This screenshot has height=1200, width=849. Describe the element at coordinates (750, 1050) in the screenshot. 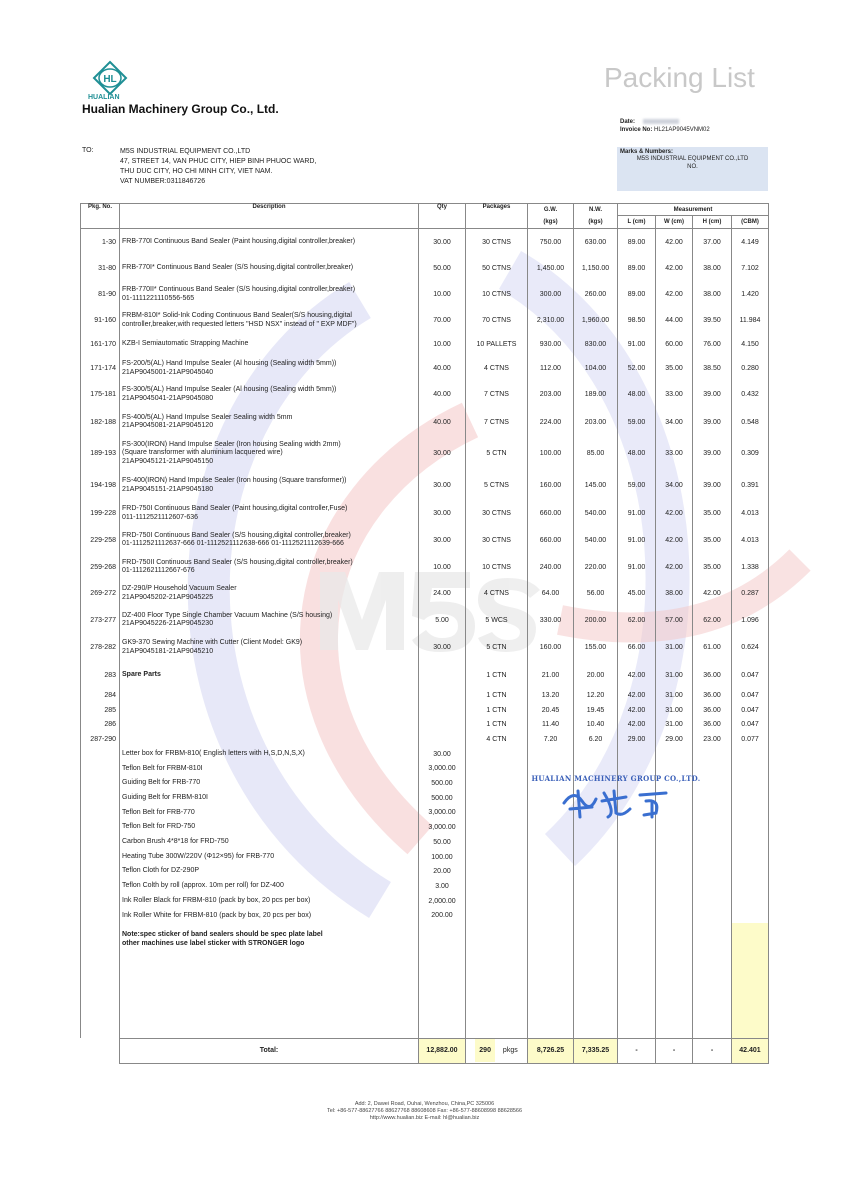

I see `total-cbm: 42.401` at that location.